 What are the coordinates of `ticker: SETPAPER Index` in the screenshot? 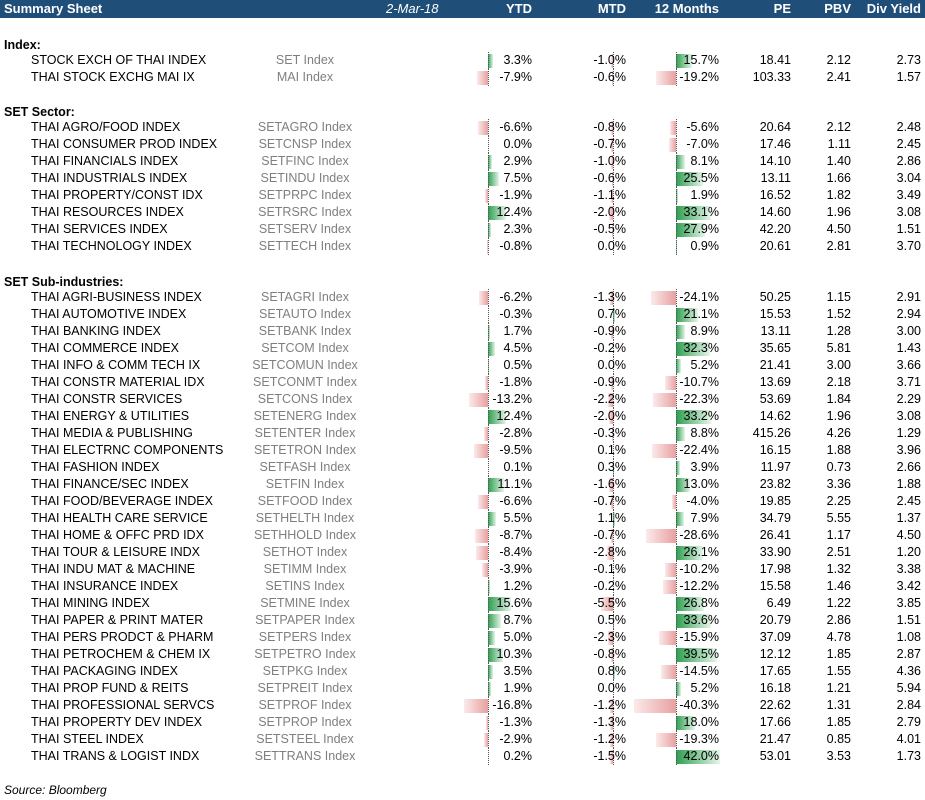 It's located at (305, 620).